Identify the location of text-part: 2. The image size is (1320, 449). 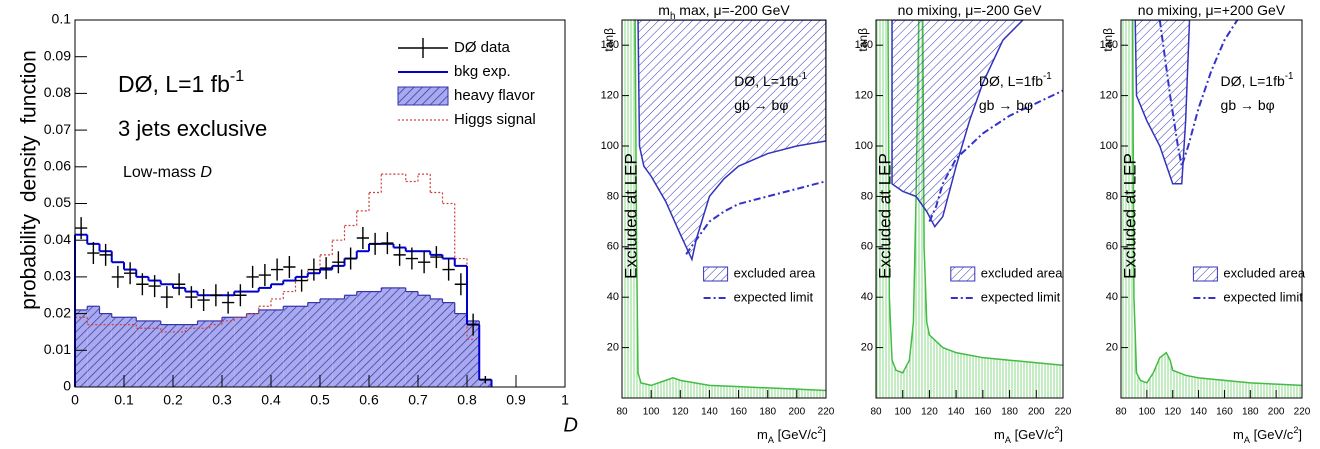
(1056, 430).